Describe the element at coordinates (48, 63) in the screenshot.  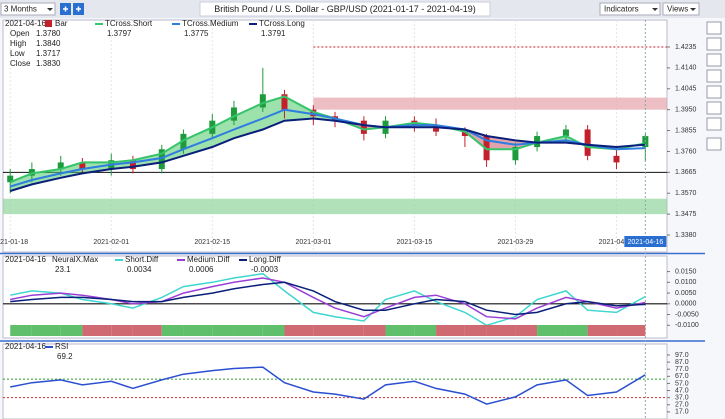
I see `readout-value: 1.3830` at that location.